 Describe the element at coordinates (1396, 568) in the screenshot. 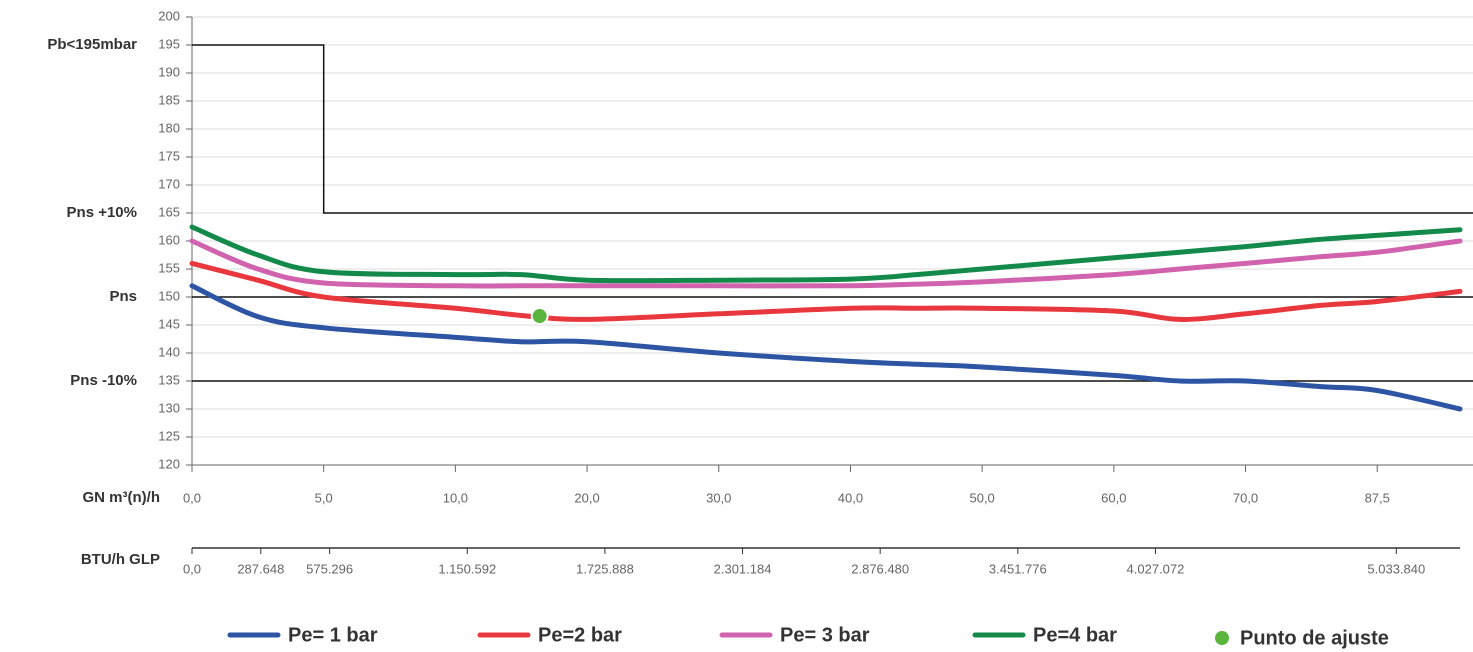

I see `x2-tick-label: 5.033.840` at that location.